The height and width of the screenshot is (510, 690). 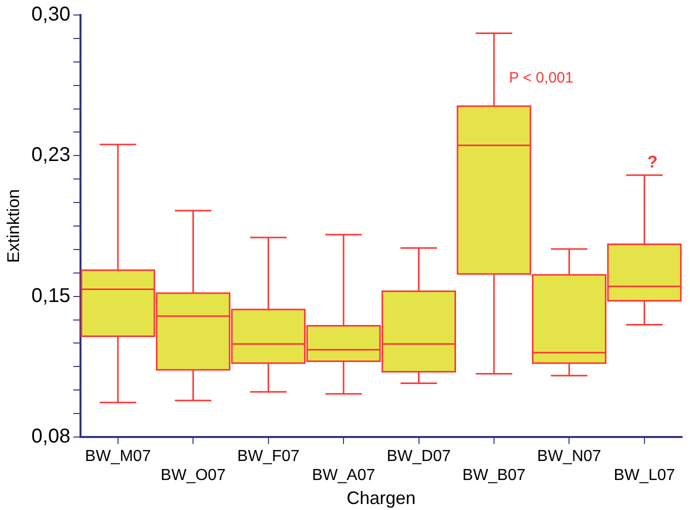 I want to click on x-tick-label: BW_M07, so click(x=118, y=457).